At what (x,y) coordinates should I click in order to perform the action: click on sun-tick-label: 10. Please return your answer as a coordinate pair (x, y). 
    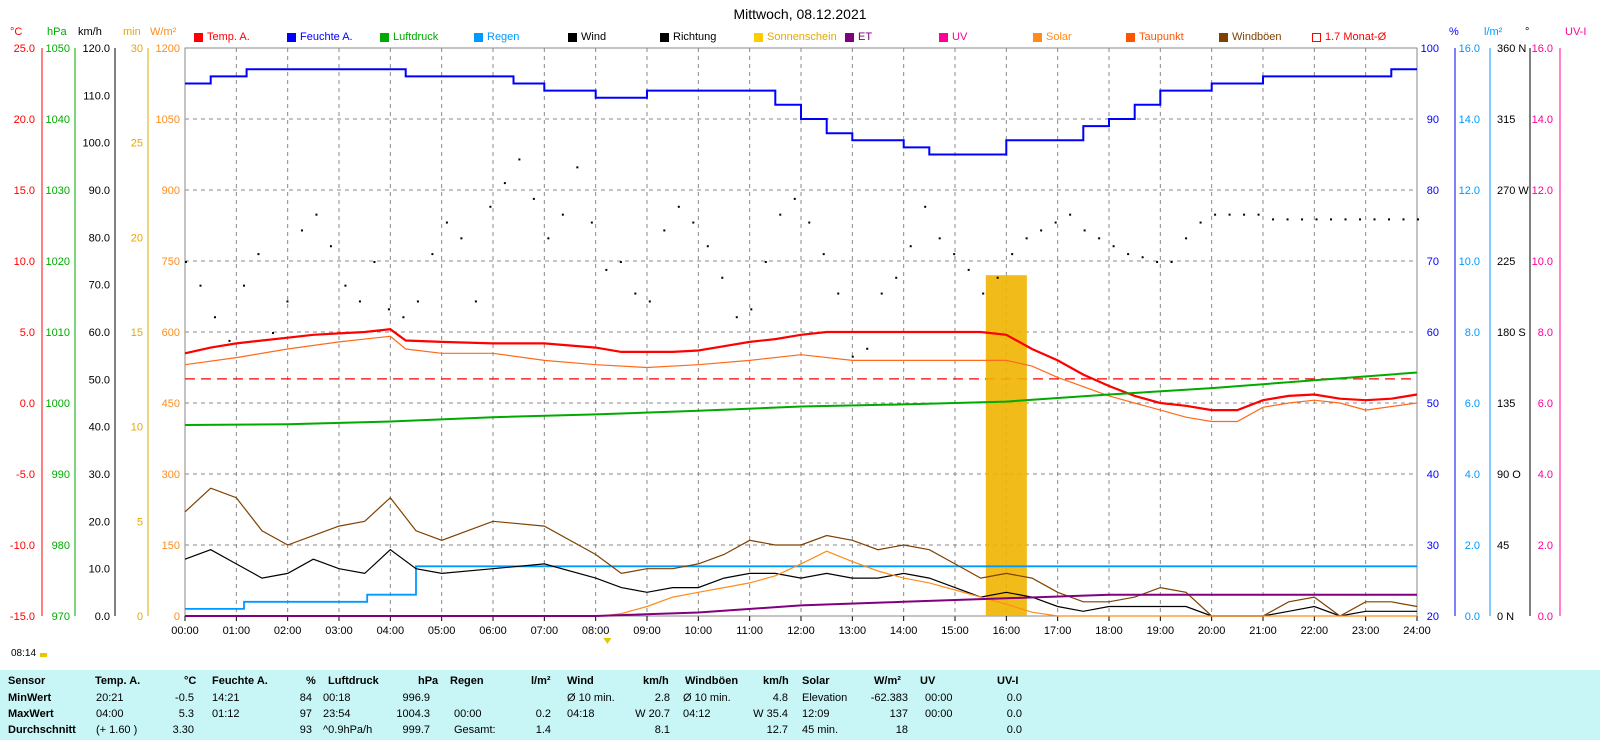
    Looking at the image, I should click on (137, 428).